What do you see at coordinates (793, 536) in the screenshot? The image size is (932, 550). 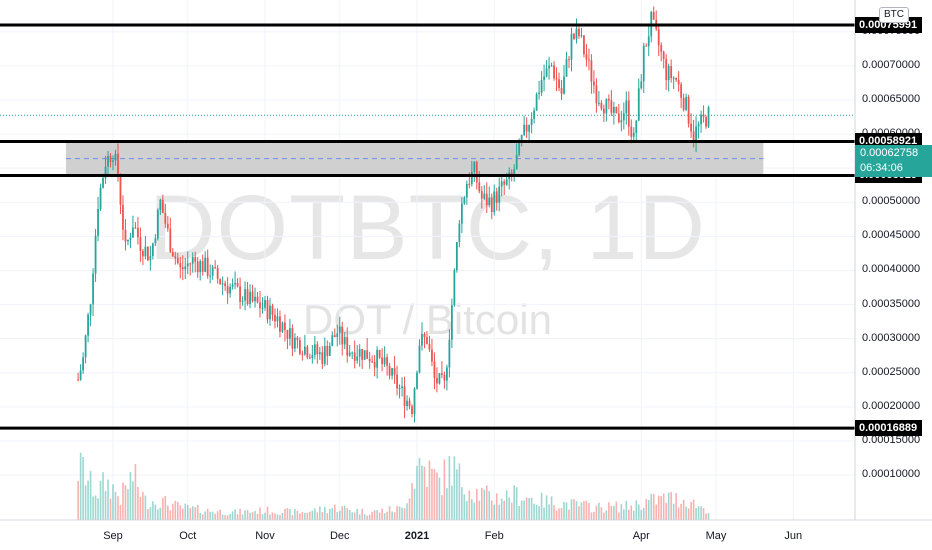 I see `time-tick-label: Jun` at bounding box center [793, 536].